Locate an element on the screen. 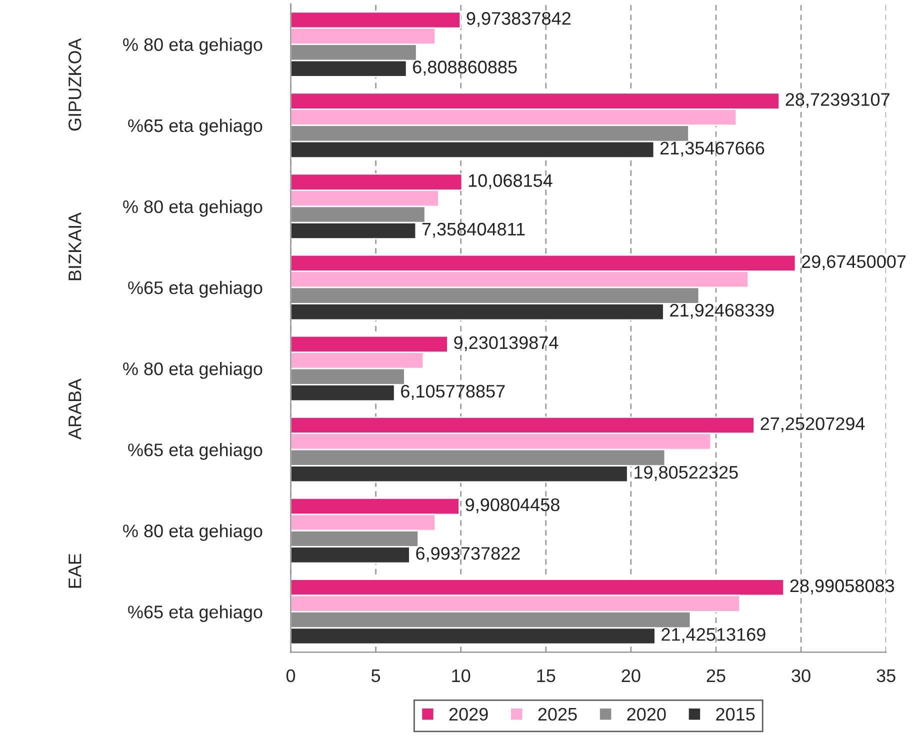 This screenshot has height=754, width=923. data-label: 10,068154 is located at coordinates (510, 182).